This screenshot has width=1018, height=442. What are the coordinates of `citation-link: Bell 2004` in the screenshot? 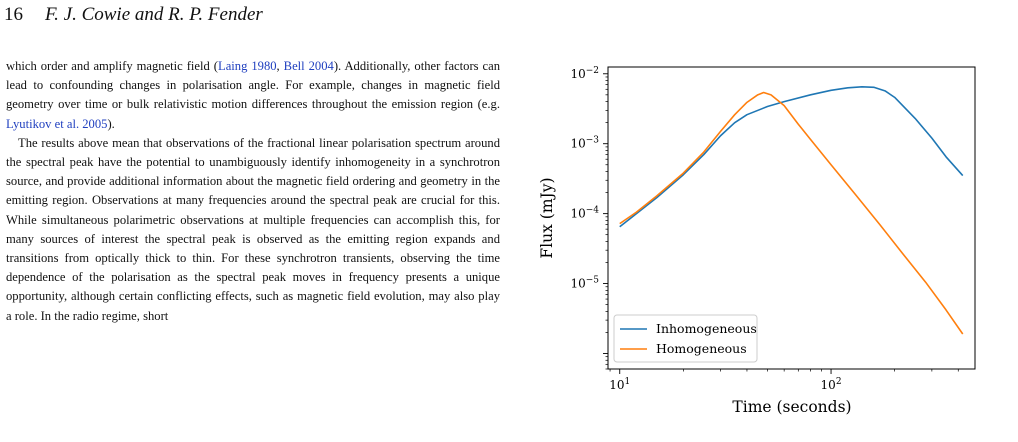 It's located at (308, 66).